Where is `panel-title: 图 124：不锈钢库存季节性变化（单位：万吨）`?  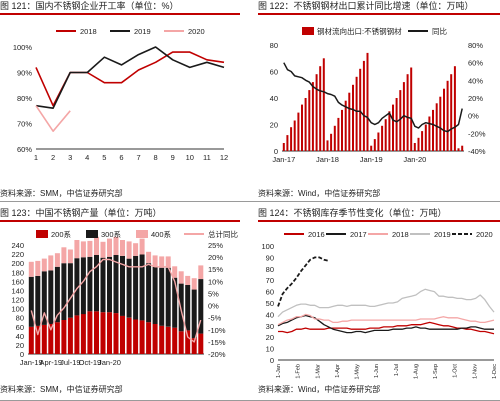
panel-title: 图 124：不锈钢库存季节性变化（单位：万吨） is located at coordinates (352, 213).